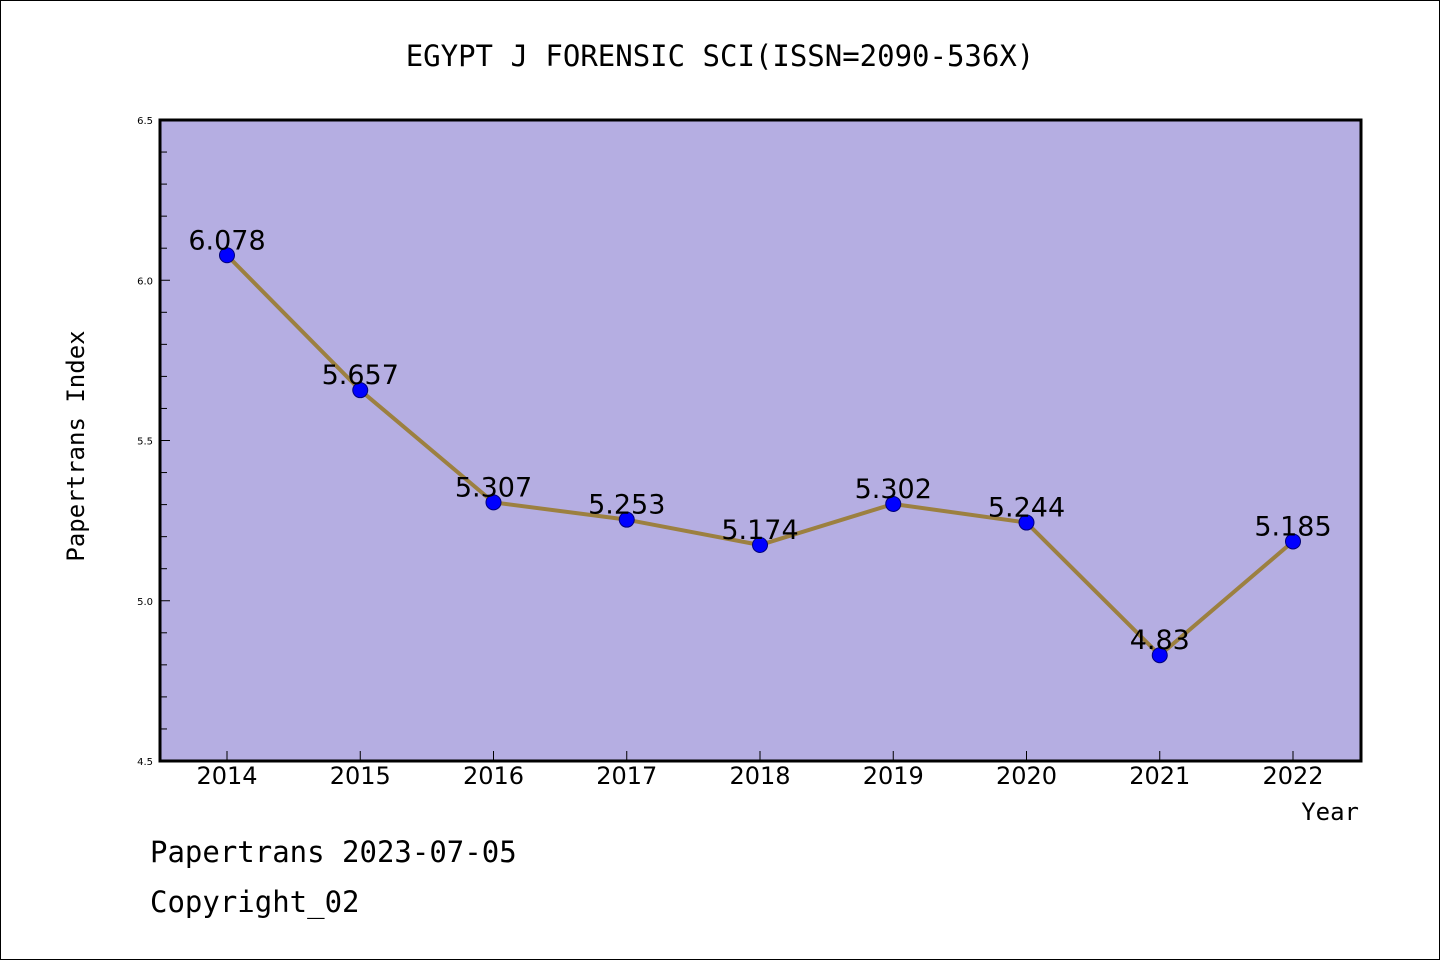 This screenshot has width=1440, height=960. What do you see at coordinates (255, 902) in the screenshot?
I see `footer-copyright: Copyright_02` at bounding box center [255, 902].